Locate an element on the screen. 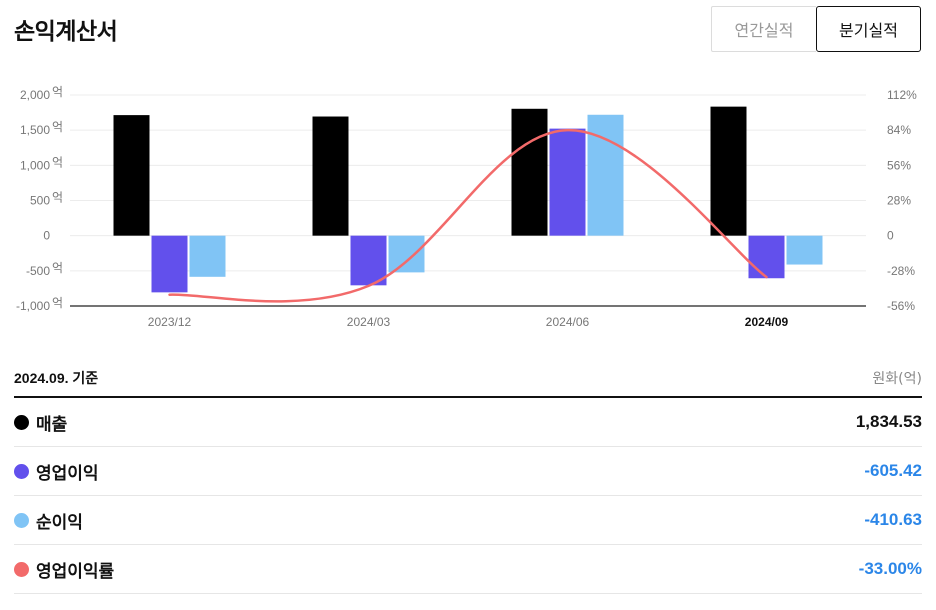  right-tick-label: 28% is located at coordinates (899, 201).